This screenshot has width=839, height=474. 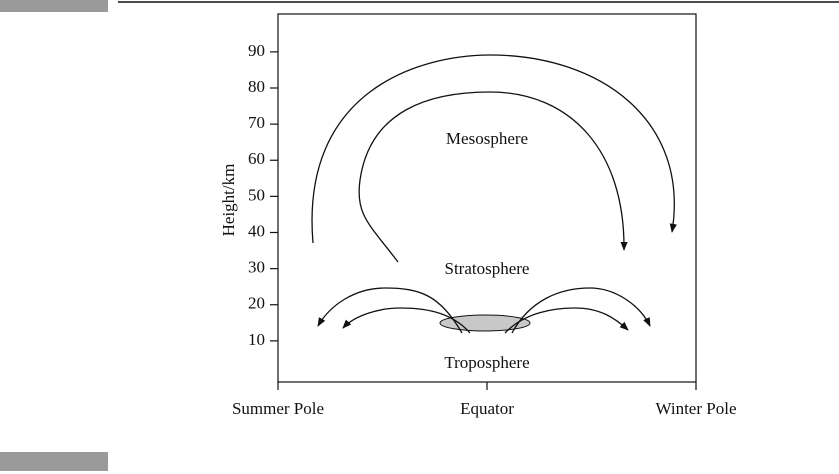 I want to click on y-tick-label: 90, so click(x=256, y=50).